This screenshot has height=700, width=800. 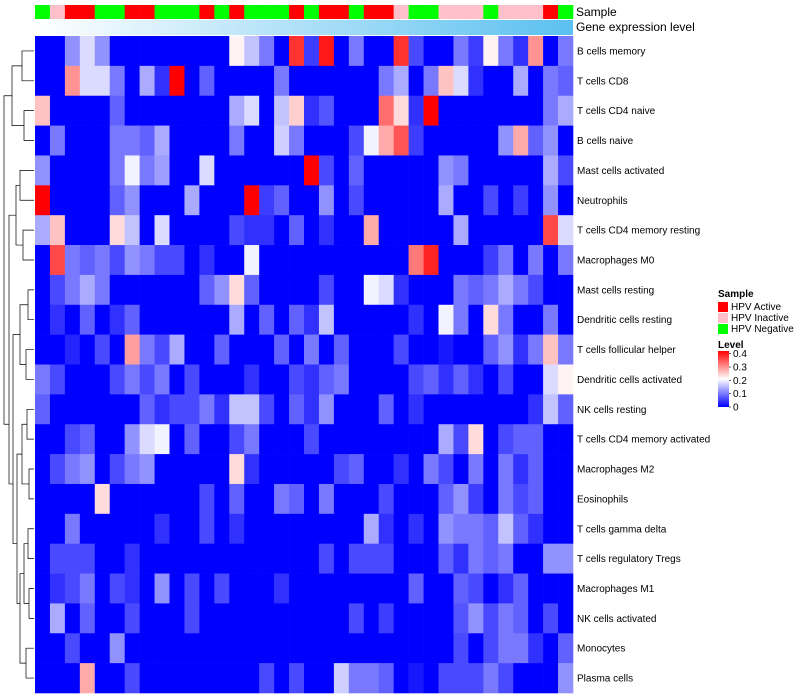 I want to click on sample-cell-inactive, so click(x=57, y=12).